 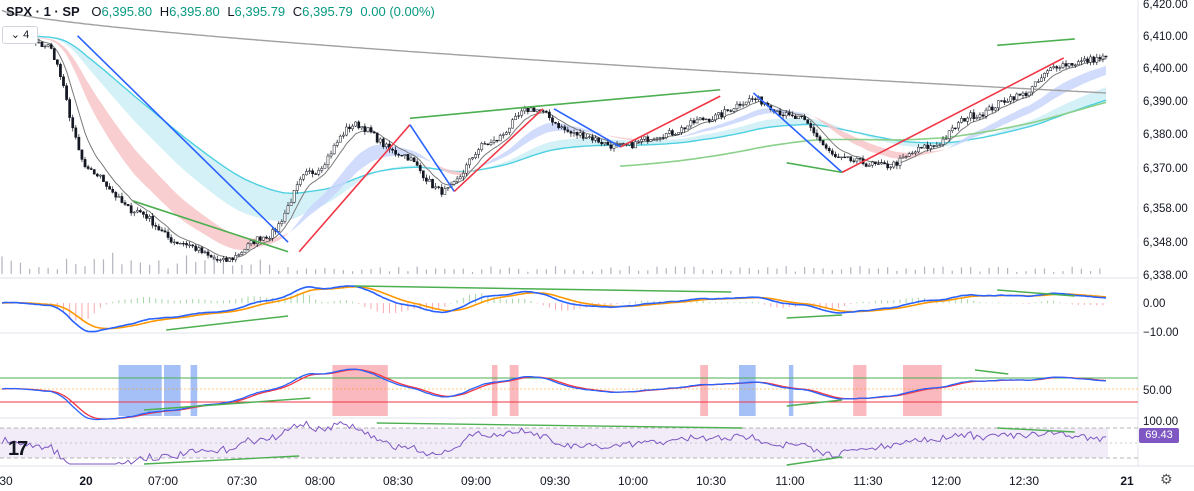 I want to click on indicators-toggle-button: ⌄ 4, so click(x=20, y=35).